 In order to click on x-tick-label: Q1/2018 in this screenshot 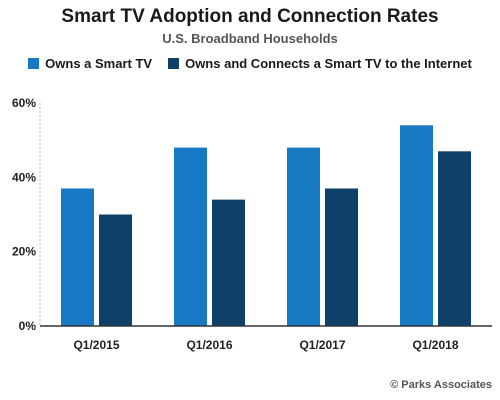, I will do `click(435, 345)`.